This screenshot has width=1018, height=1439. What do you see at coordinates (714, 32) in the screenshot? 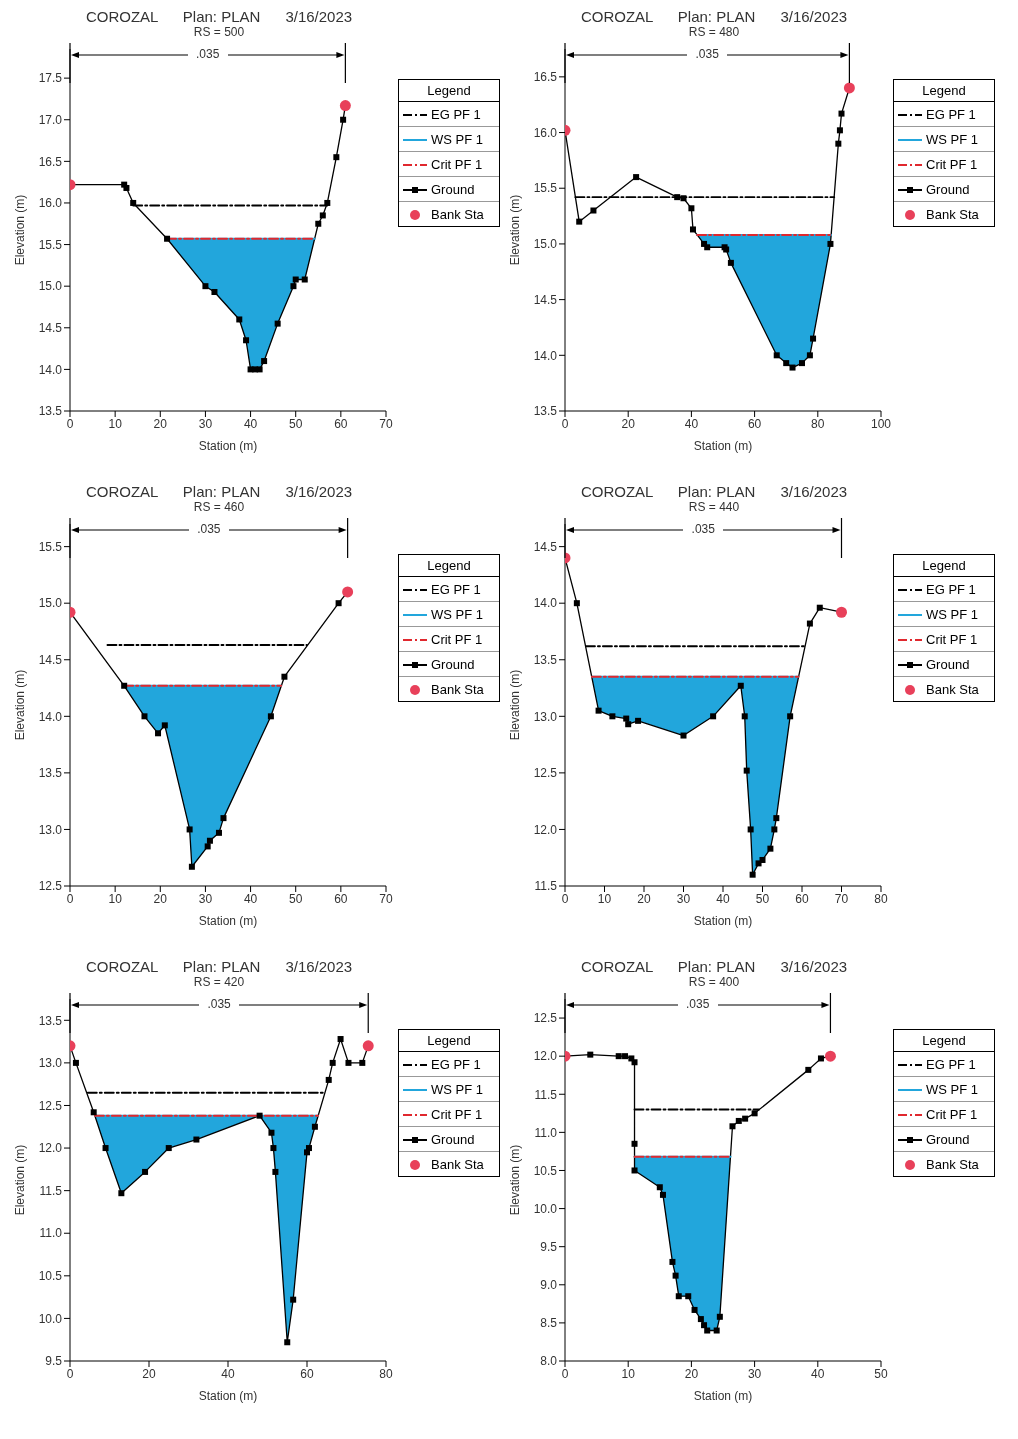
I see `chart-subtitle: RS = 480` at bounding box center [714, 32].